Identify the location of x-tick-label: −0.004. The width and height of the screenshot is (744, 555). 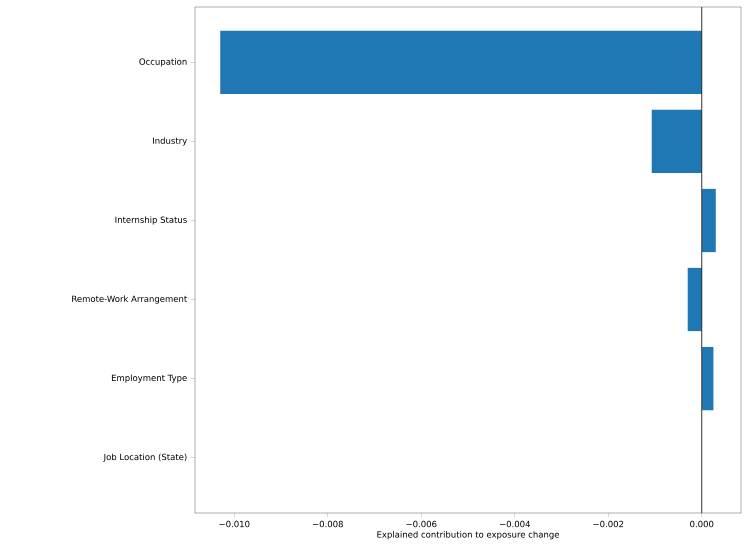
(515, 524).